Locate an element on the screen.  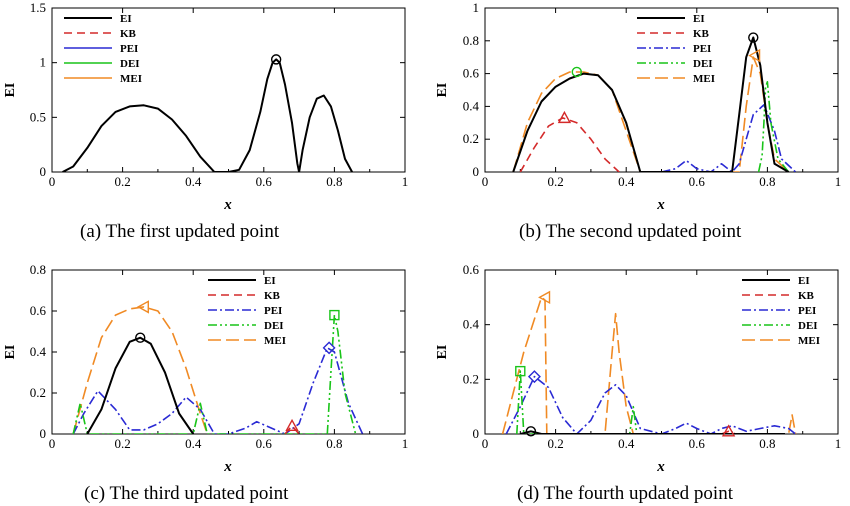
panel-caption: (c) The third updated point is located at coordinates (186, 493).